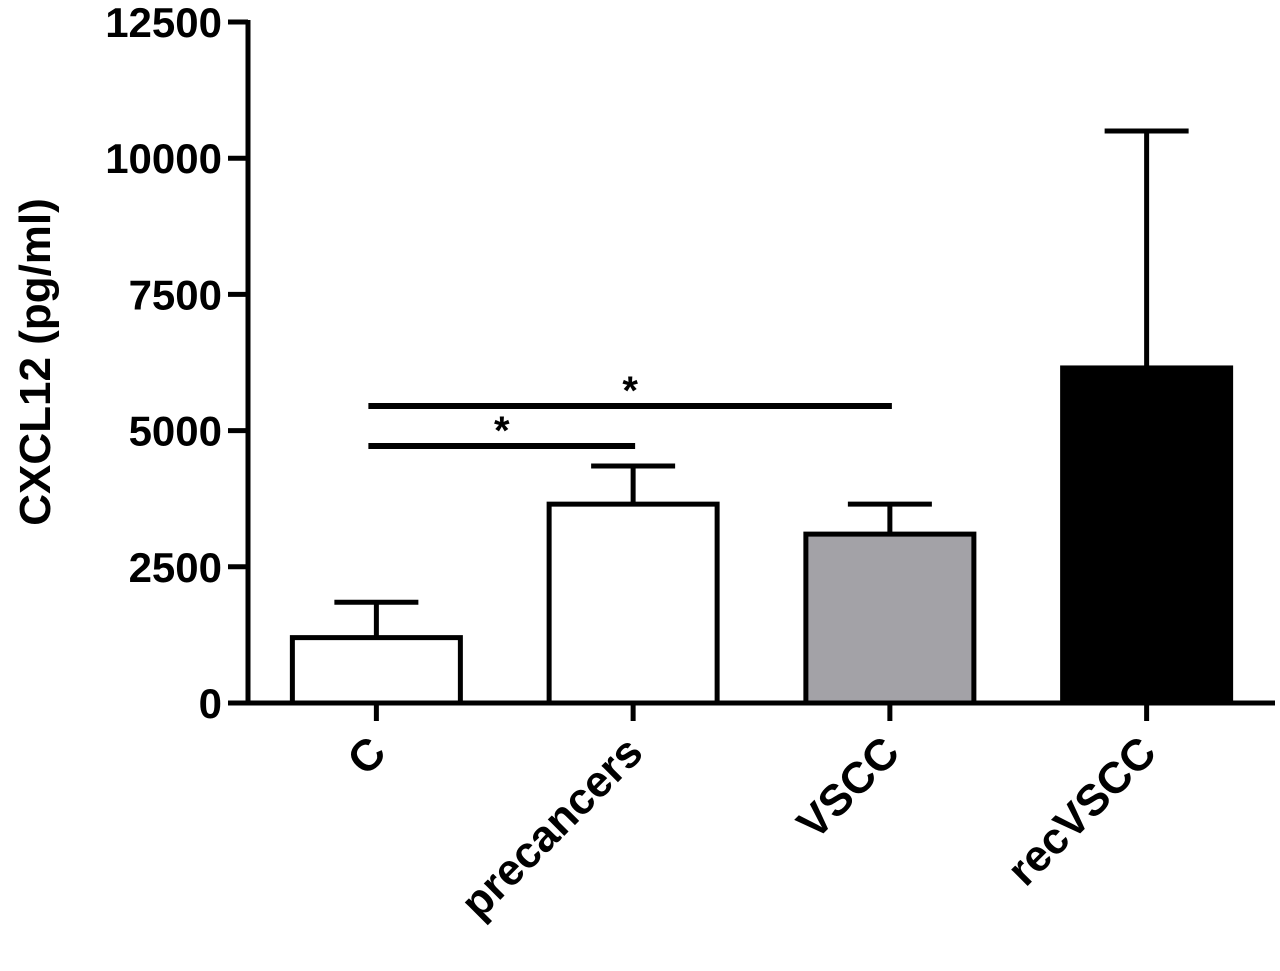 Image resolution: width=1280 pixels, height=971 pixels. I want to click on y-tick-label: 7500, so click(175, 294).